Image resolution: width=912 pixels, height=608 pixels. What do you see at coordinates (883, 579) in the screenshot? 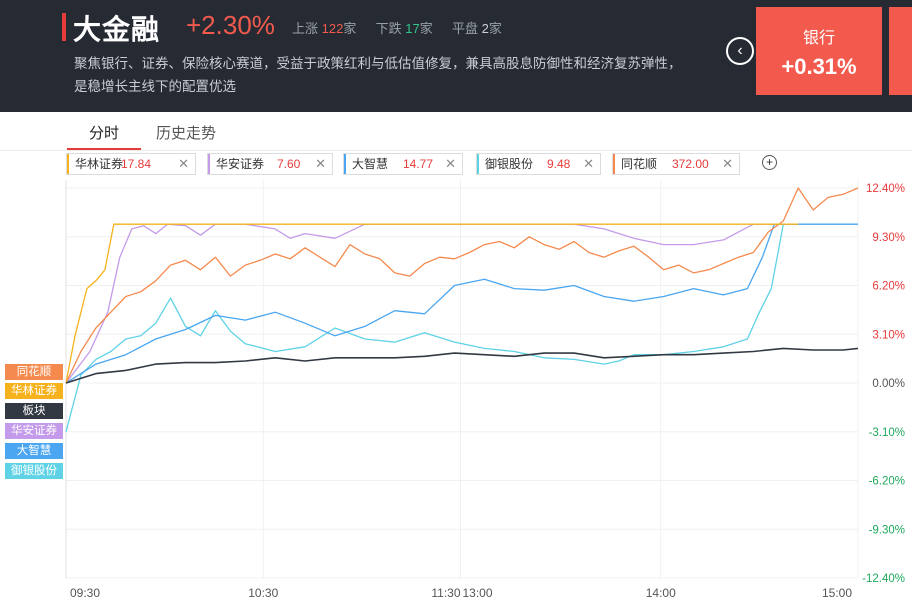
I see `y-tick-label: -12.40%` at bounding box center [883, 579].